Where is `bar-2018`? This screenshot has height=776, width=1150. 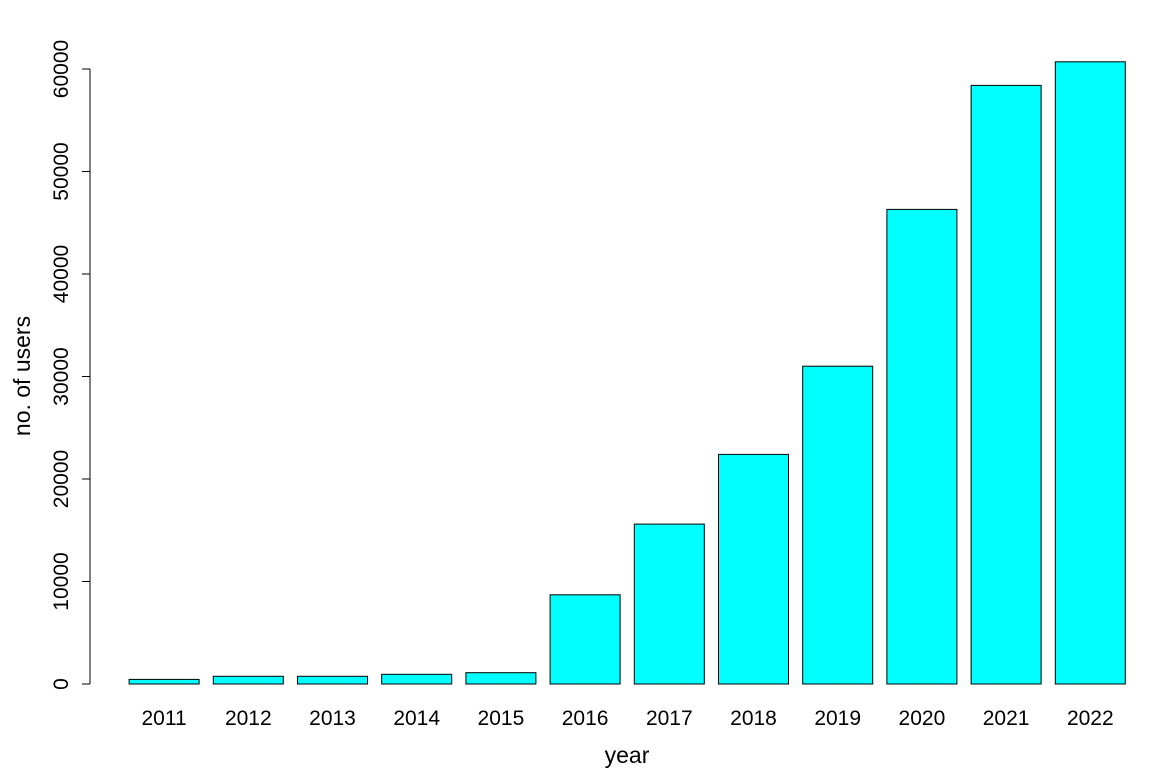
bar-2018 is located at coordinates (753, 569).